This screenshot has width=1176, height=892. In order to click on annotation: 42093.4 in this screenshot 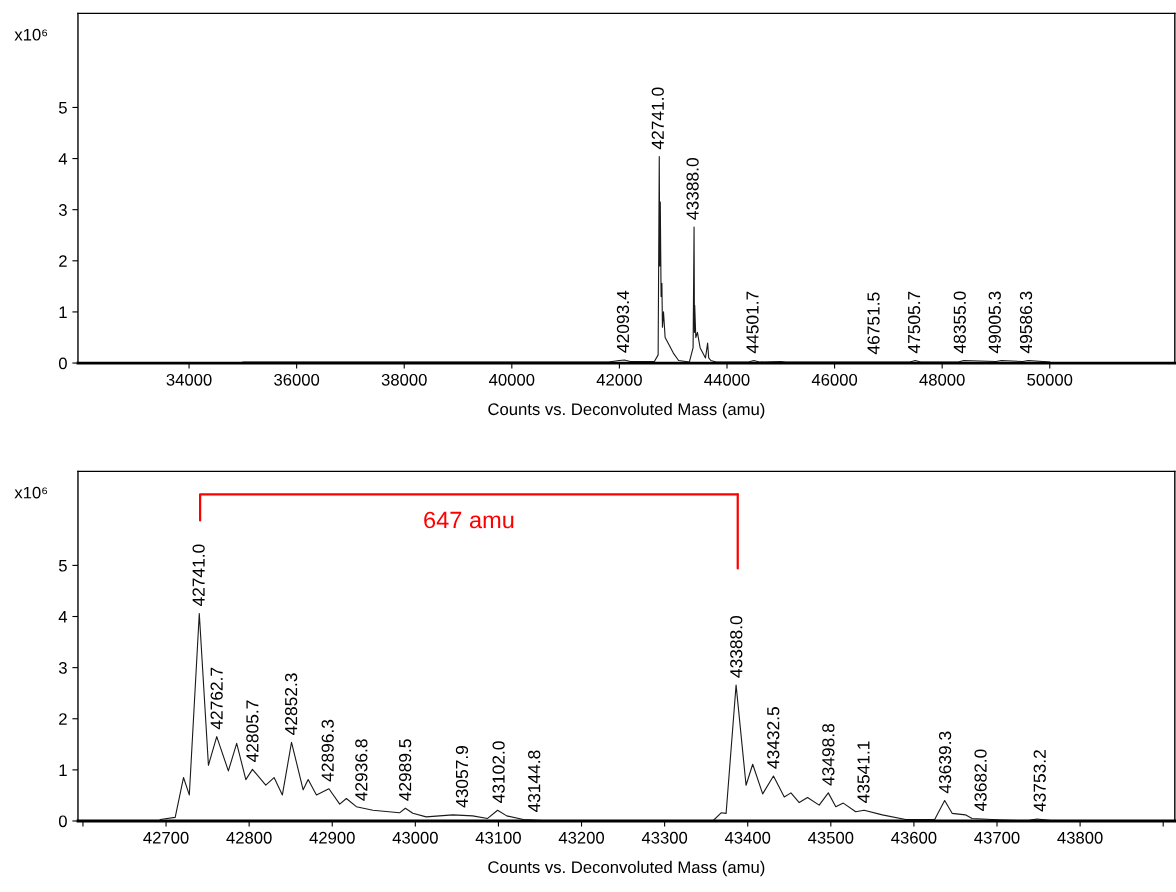, I will do `click(623, 321)`.